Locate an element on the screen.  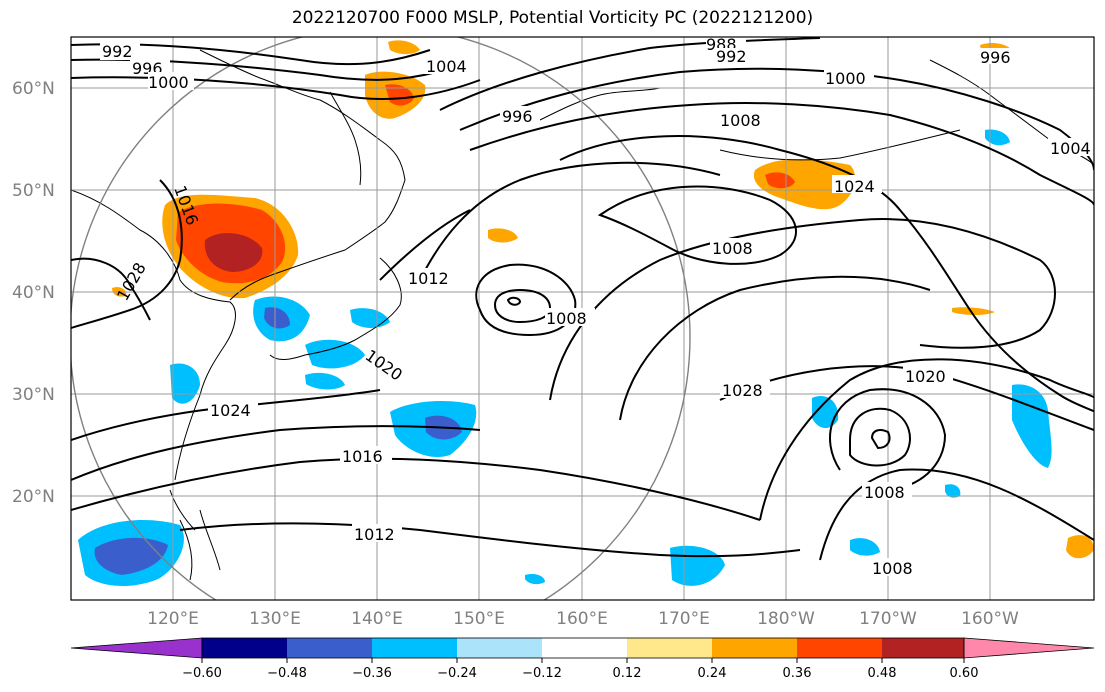
lon-label: 180°W is located at coordinates (786, 619).